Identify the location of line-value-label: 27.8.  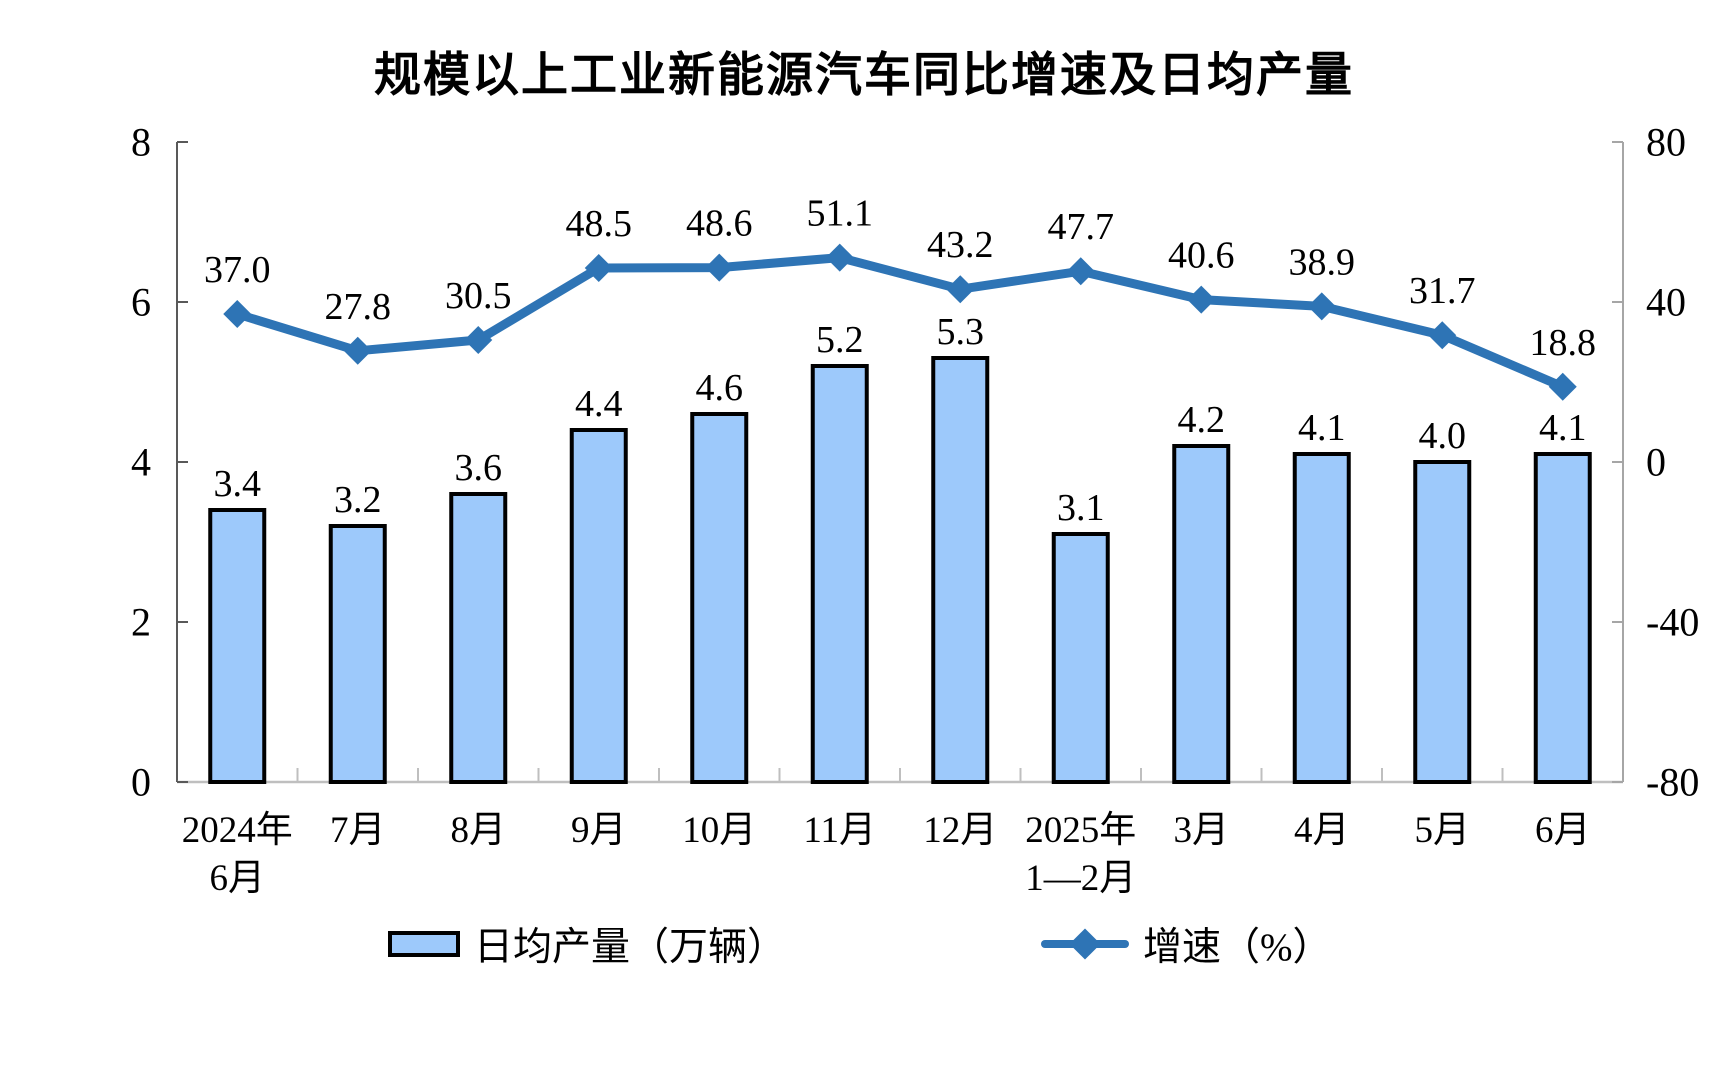
(358, 307).